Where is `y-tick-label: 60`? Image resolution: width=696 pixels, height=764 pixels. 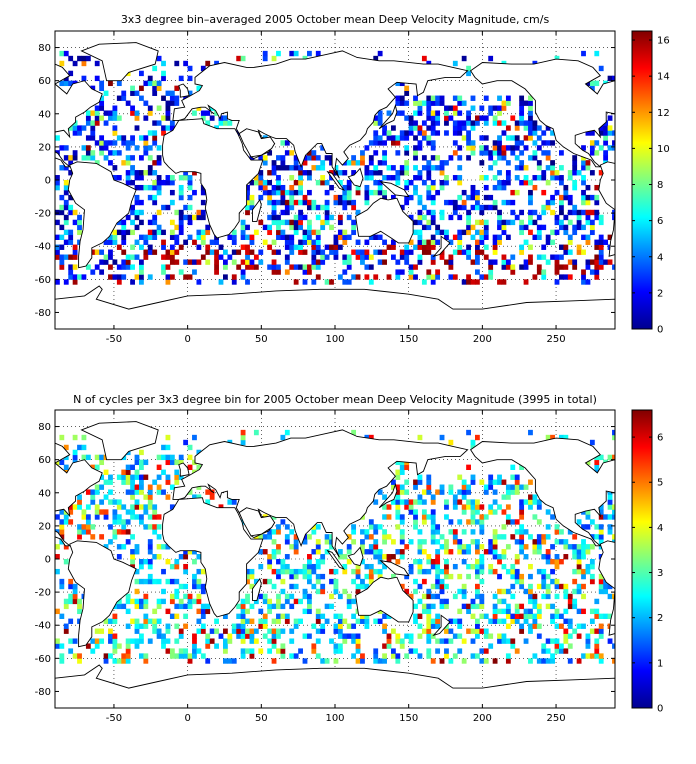
y-tick-label: 60 is located at coordinates (44, 460).